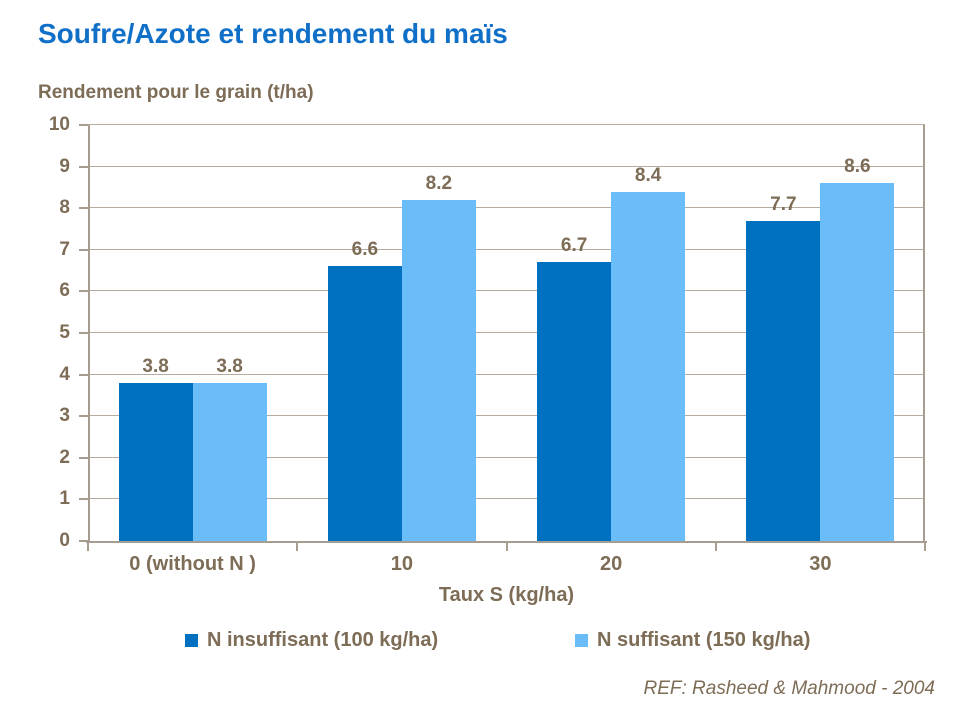 The width and height of the screenshot is (960, 720). What do you see at coordinates (783, 204) in the screenshot?
I see `bar-value-label: 7.7` at bounding box center [783, 204].